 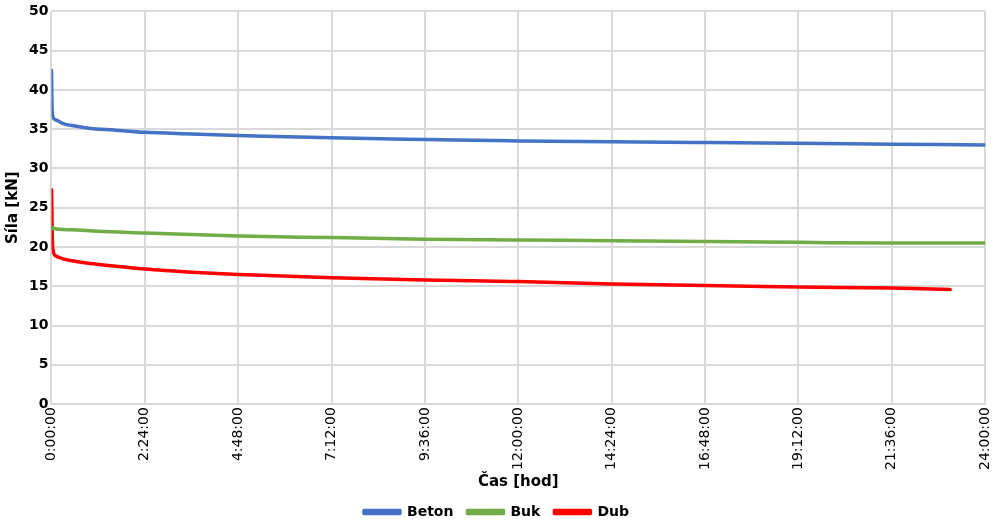 I want to click on x-tick-label: 21:36:00, so click(x=890, y=439).